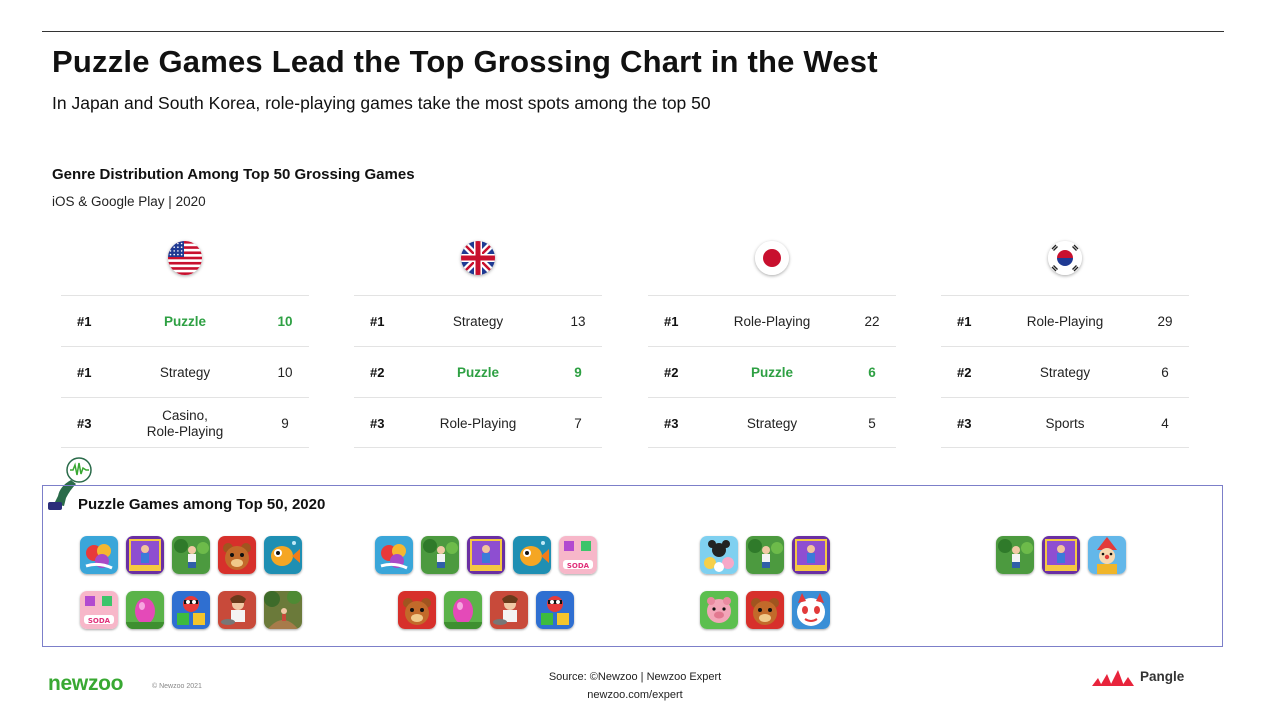  Describe the element at coordinates (1113, 678) in the screenshot. I see `pangle-logo-icon` at that location.